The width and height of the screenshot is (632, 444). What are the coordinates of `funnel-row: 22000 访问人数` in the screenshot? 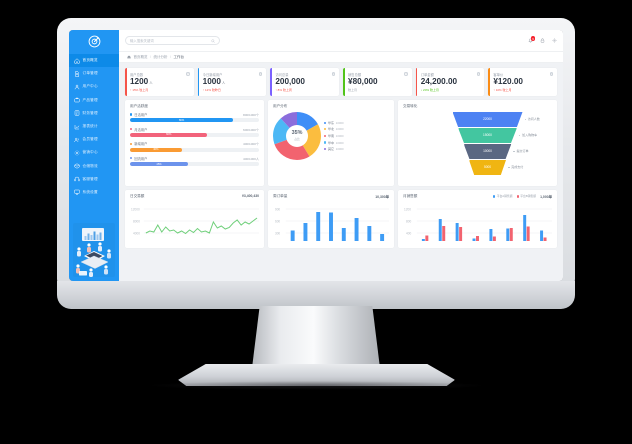 It's located at (487, 119).